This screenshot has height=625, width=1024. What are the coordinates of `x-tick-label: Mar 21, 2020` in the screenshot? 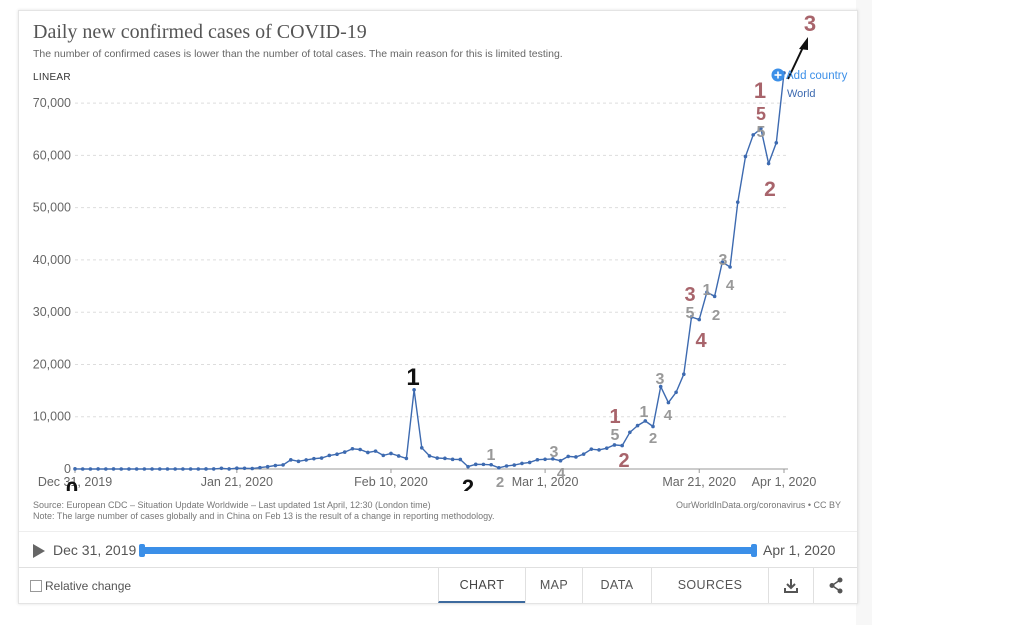 It's located at (699, 482).